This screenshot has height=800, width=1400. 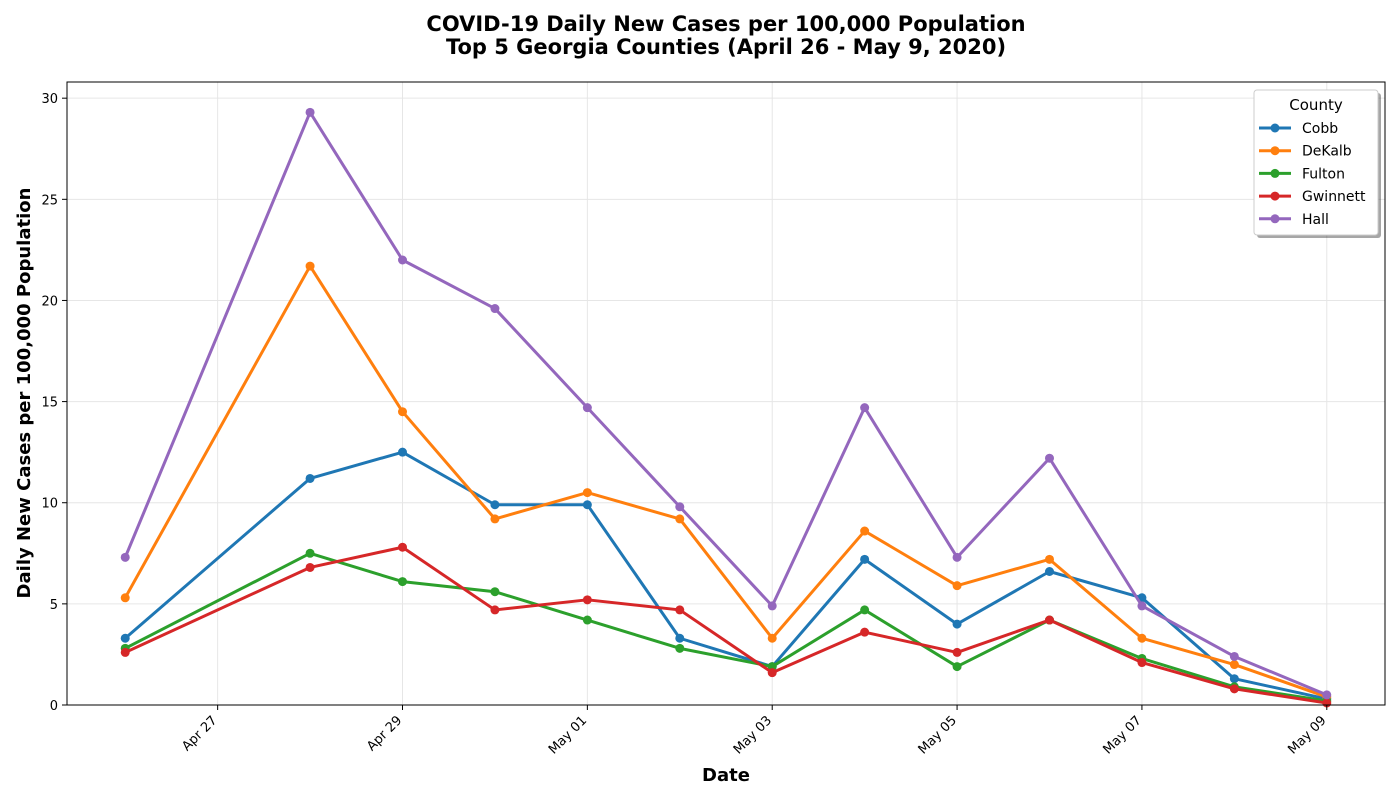 What do you see at coordinates (1307, 735) in the screenshot?
I see `x-tick-label: May 09` at bounding box center [1307, 735].